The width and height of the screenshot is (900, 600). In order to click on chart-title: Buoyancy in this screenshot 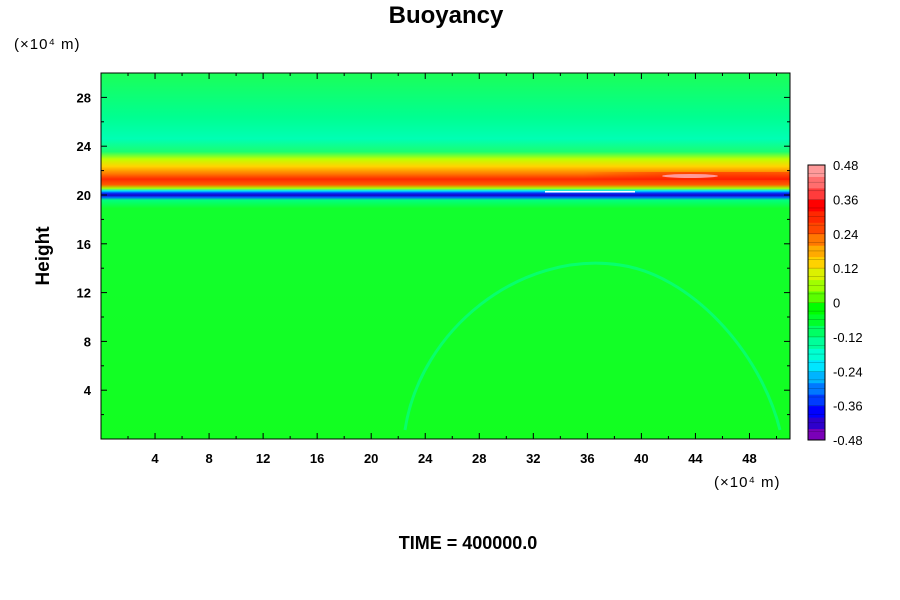, I will do `click(446, 15)`.